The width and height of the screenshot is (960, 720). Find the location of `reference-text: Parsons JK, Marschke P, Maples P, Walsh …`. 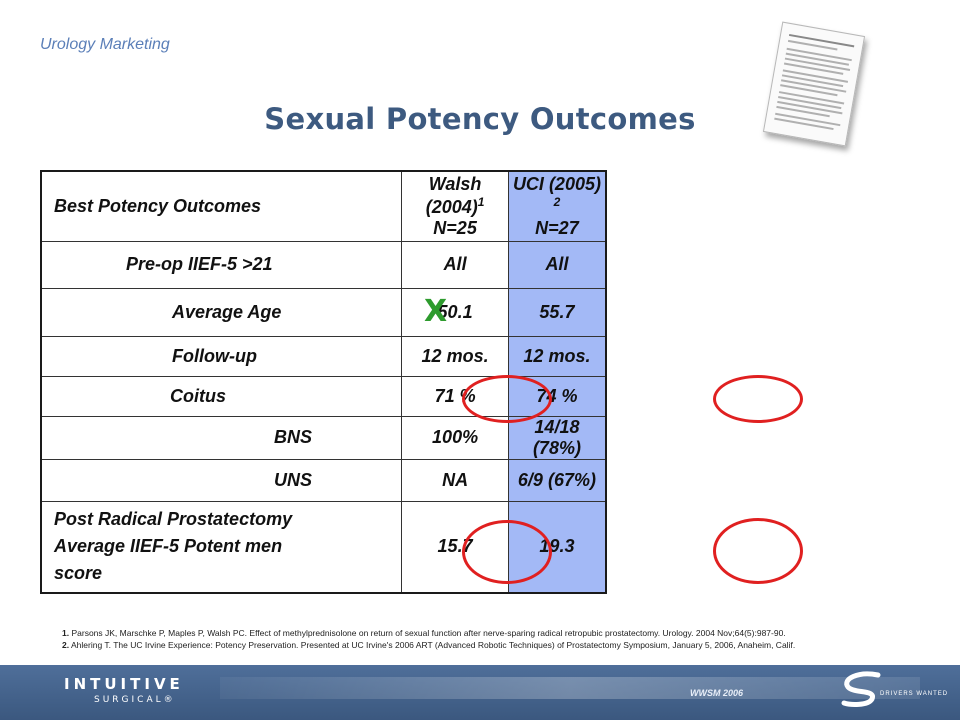

reference-text: Parsons JK, Marschke P, Maples P, Walsh … is located at coordinates (428, 633).